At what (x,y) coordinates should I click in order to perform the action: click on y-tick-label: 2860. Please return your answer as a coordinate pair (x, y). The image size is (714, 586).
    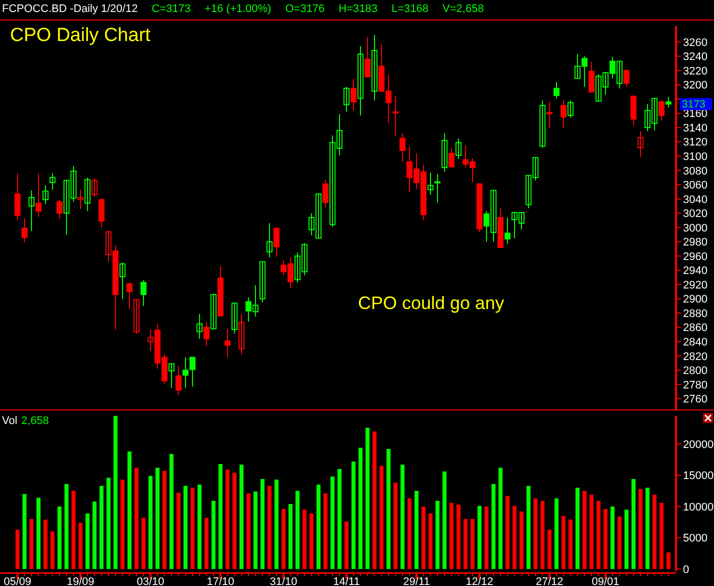
    Looking at the image, I should click on (695, 328).